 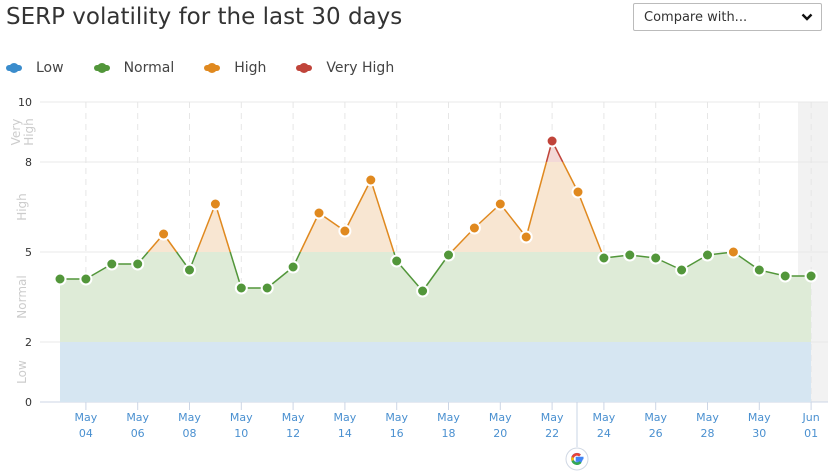 I want to click on legend-label: Very High, so click(x=360, y=68).